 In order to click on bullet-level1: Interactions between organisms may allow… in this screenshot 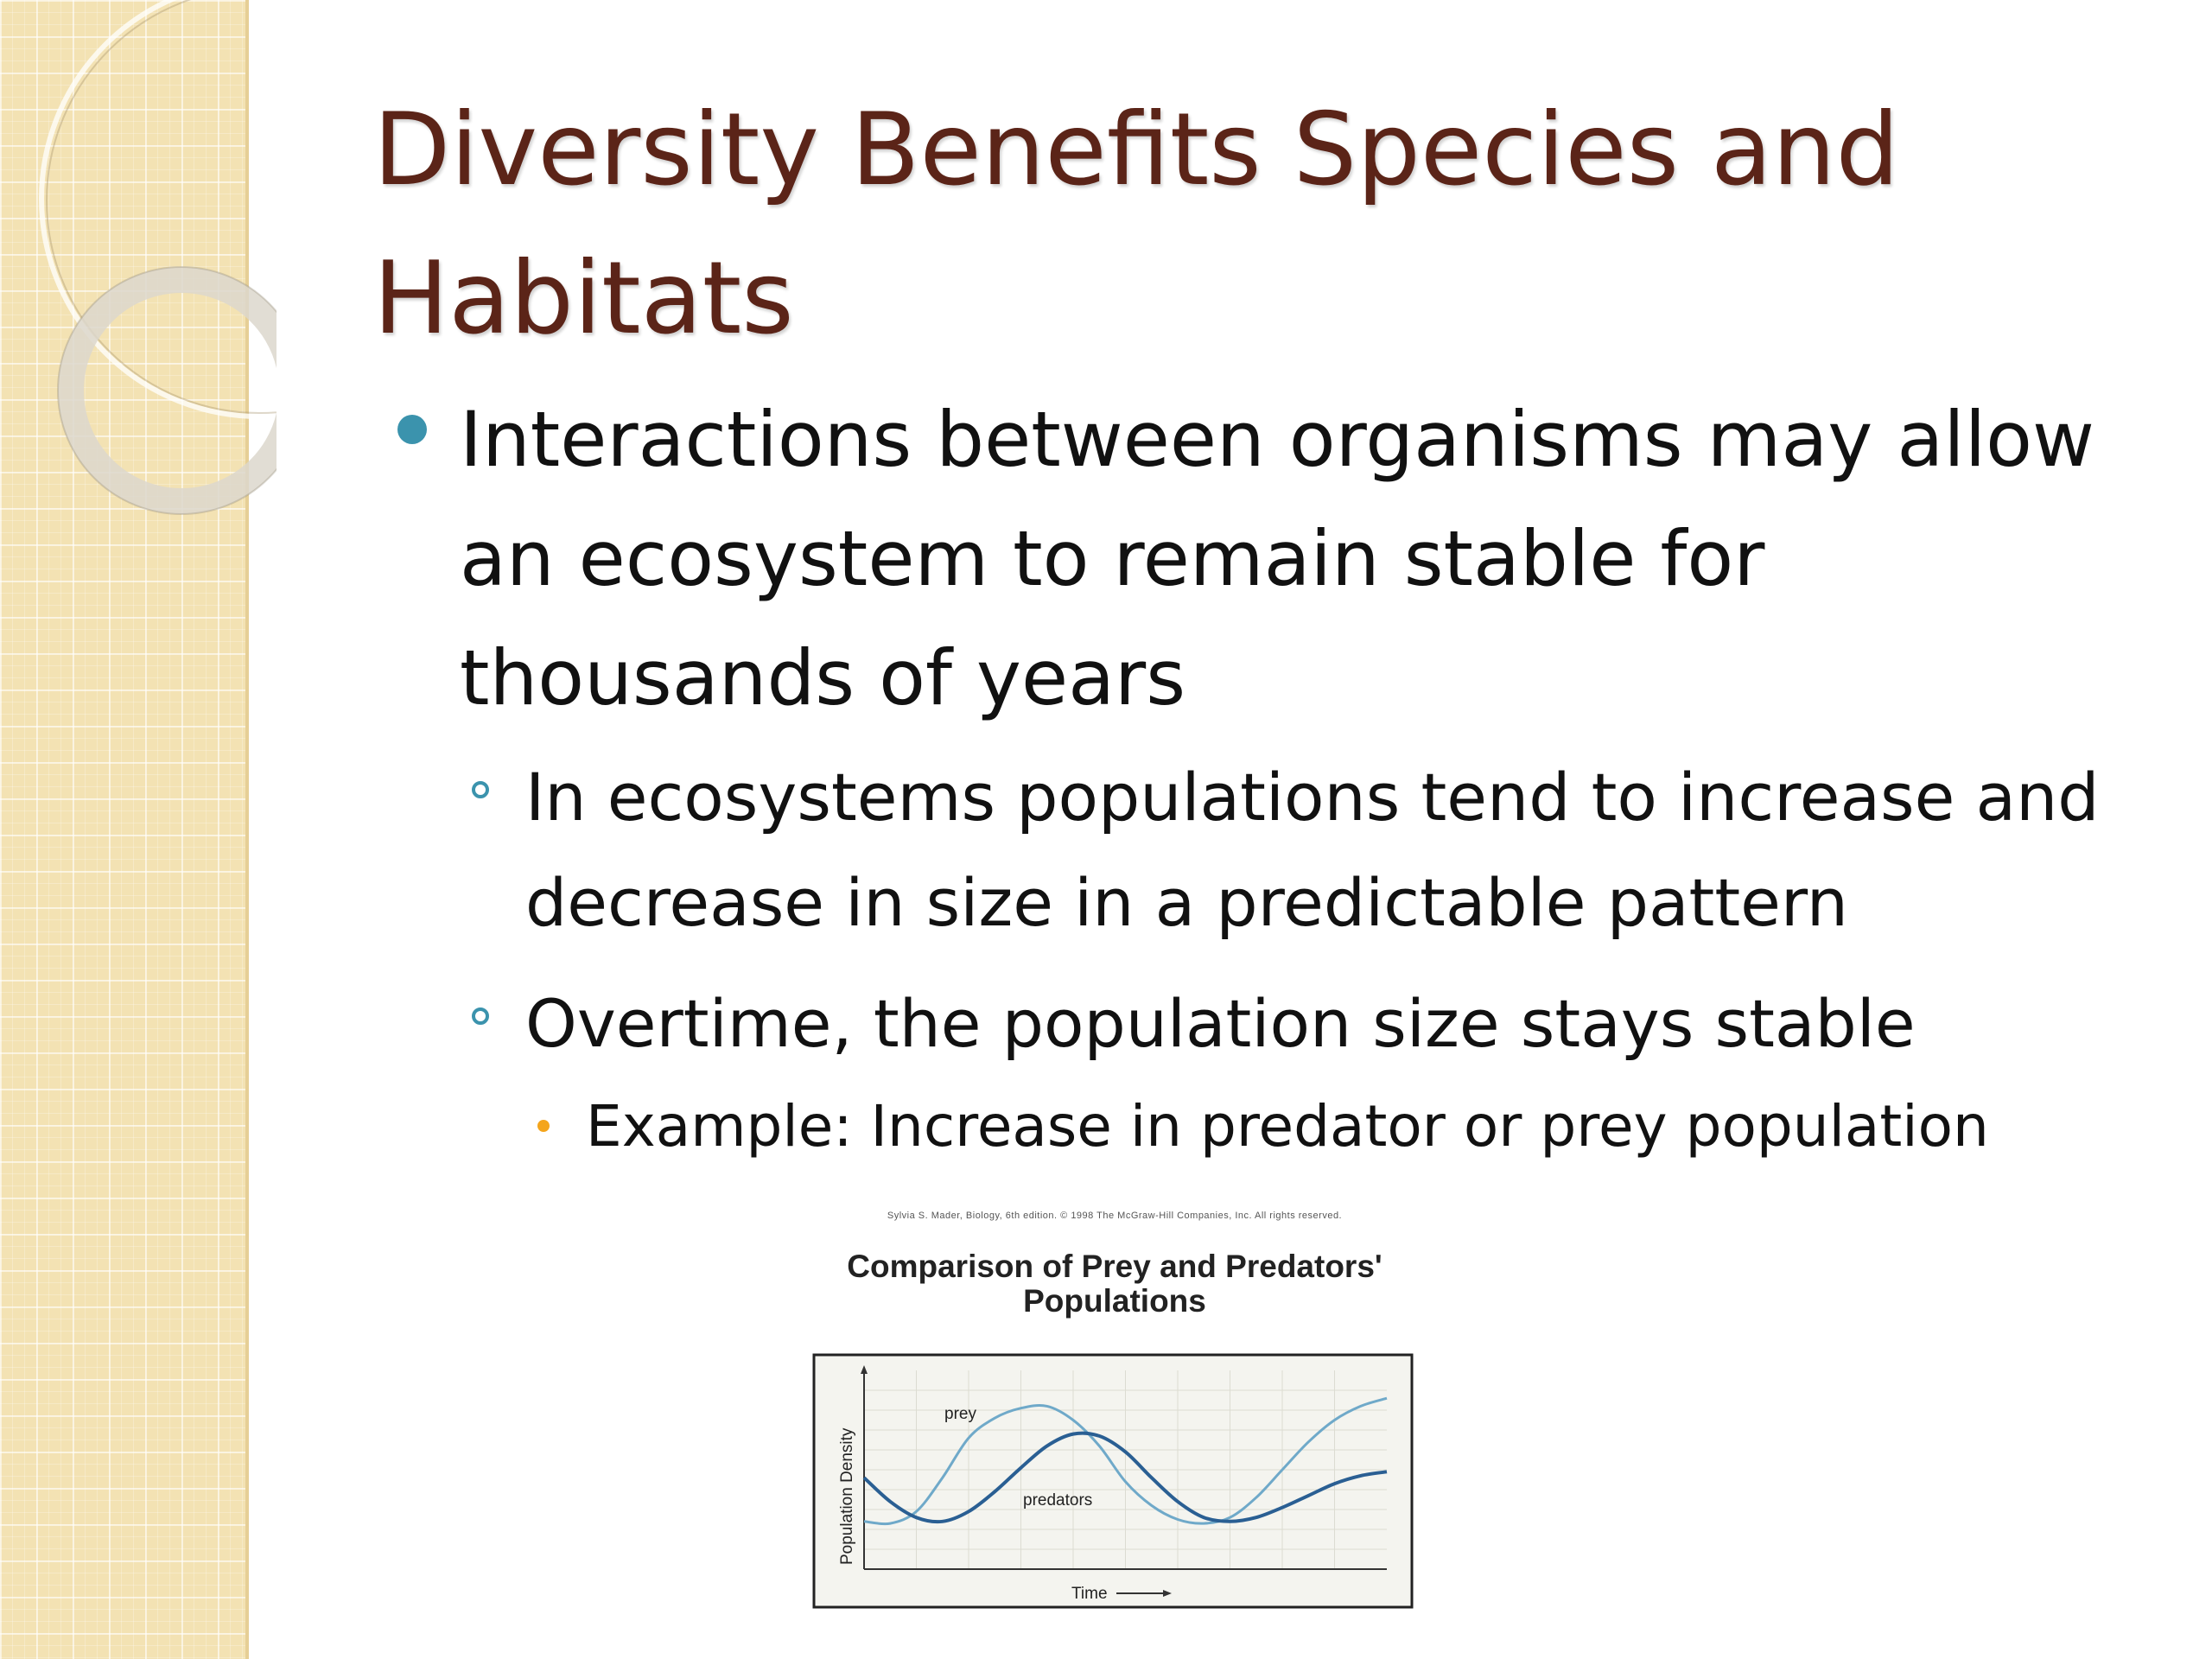, I will do `click(1277, 558)`.